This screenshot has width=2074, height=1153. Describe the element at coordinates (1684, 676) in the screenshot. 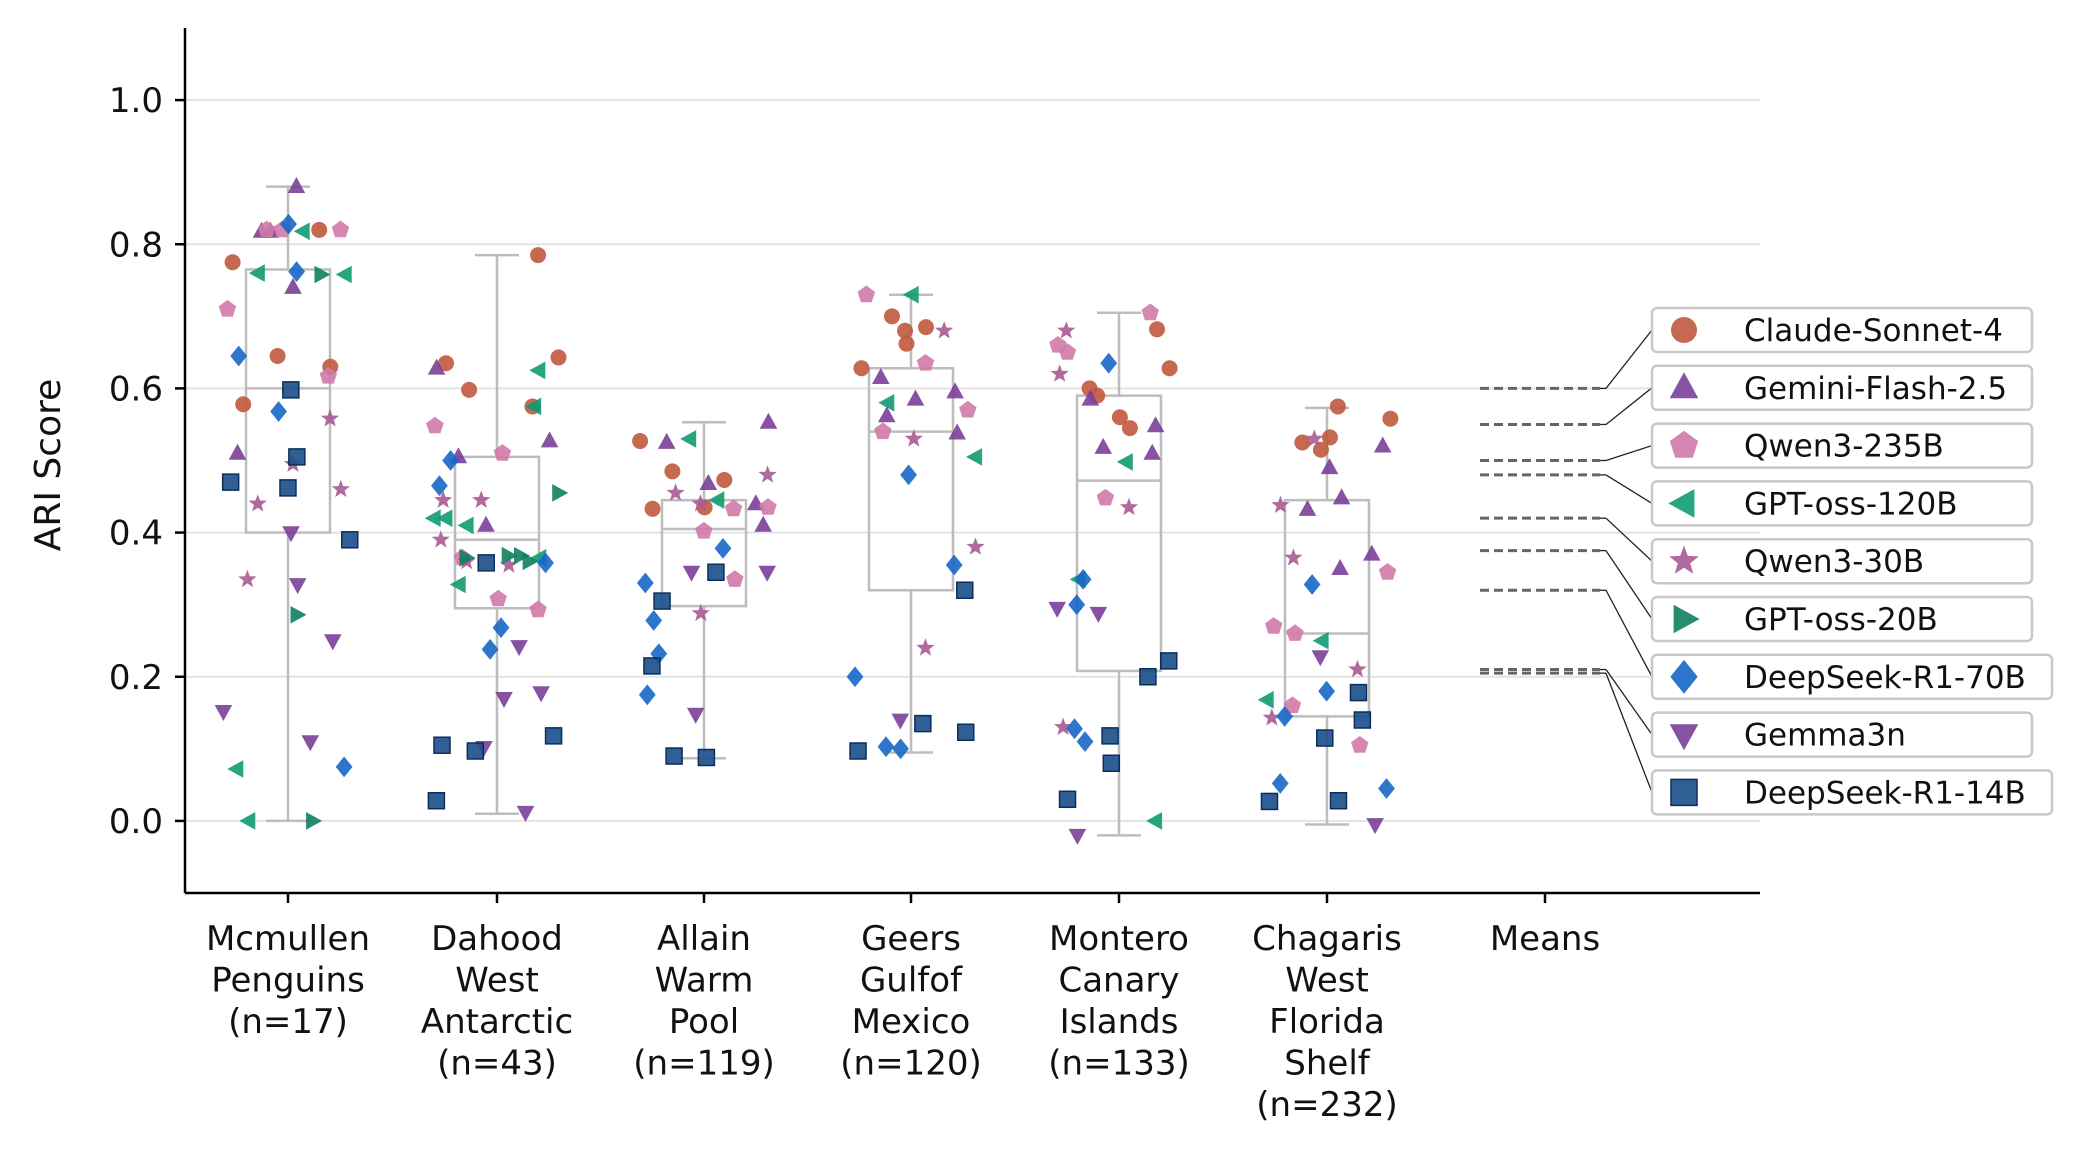

I see `legend-marker` at that location.